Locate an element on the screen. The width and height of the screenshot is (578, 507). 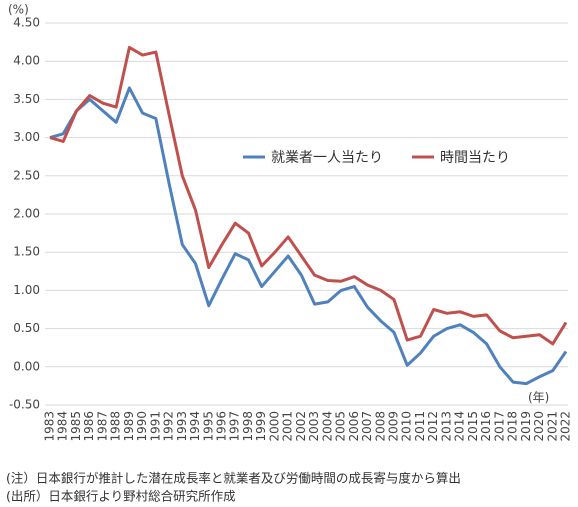
x-tick-label: 2012 is located at coordinates (433, 426).